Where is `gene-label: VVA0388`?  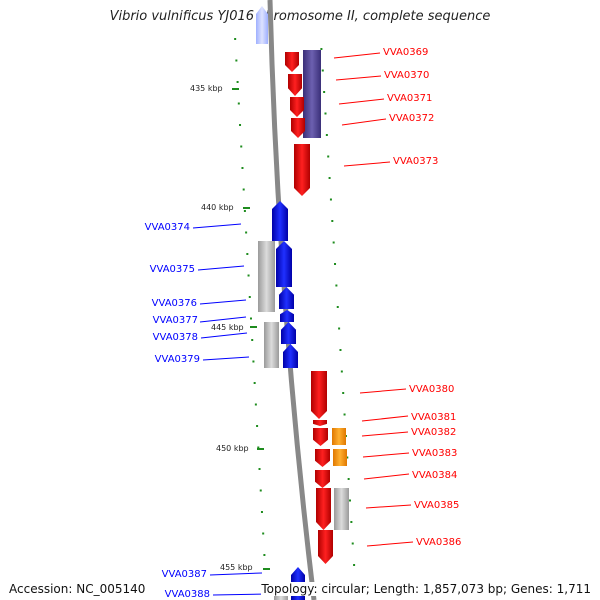
gene-label: VVA0388 is located at coordinates (187, 594).